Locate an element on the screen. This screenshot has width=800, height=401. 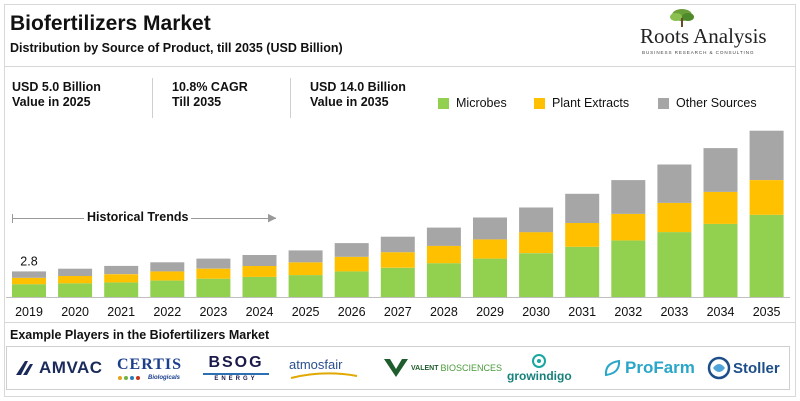
bar-segment-microbes-2022 is located at coordinates (167, 288).